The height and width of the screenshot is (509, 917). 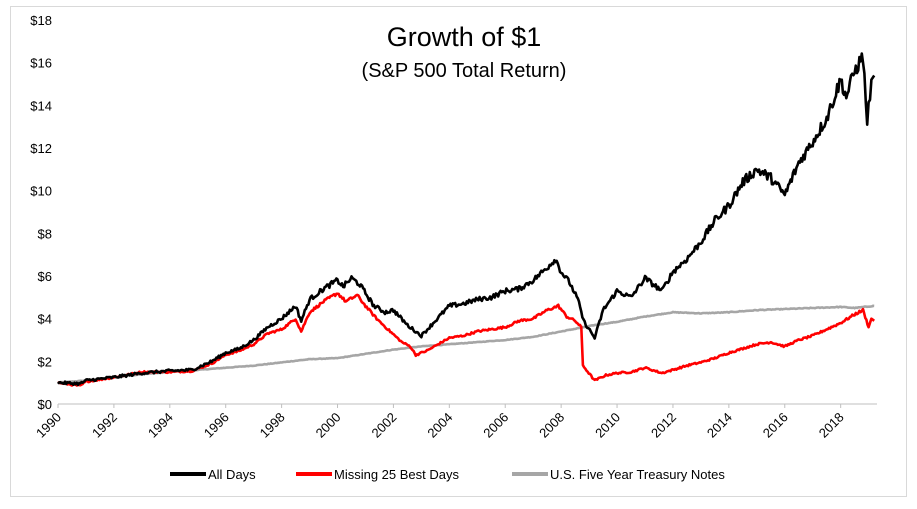 What do you see at coordinates (637, 474) in the screenshot?
I see `legend-label: U.S. Five Year Treasury Notes` at bounding box center [637, 474].